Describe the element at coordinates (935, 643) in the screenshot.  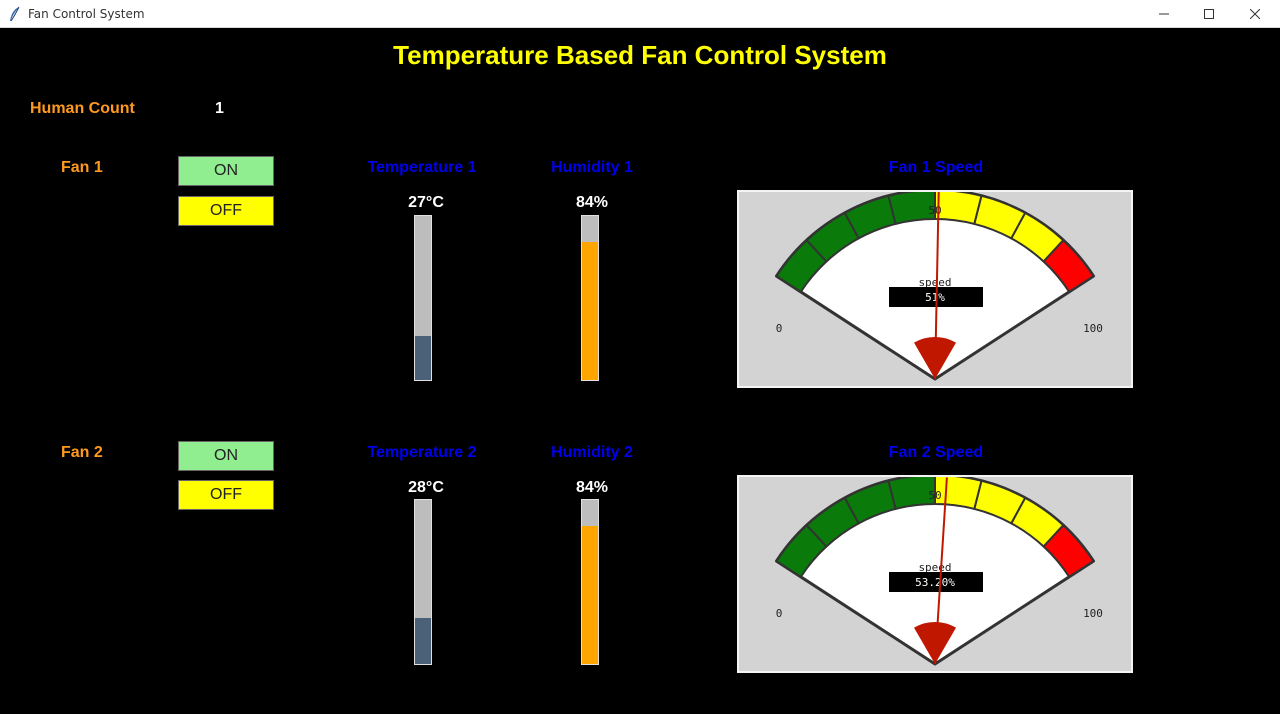
I see `gauge-hub` at that location.